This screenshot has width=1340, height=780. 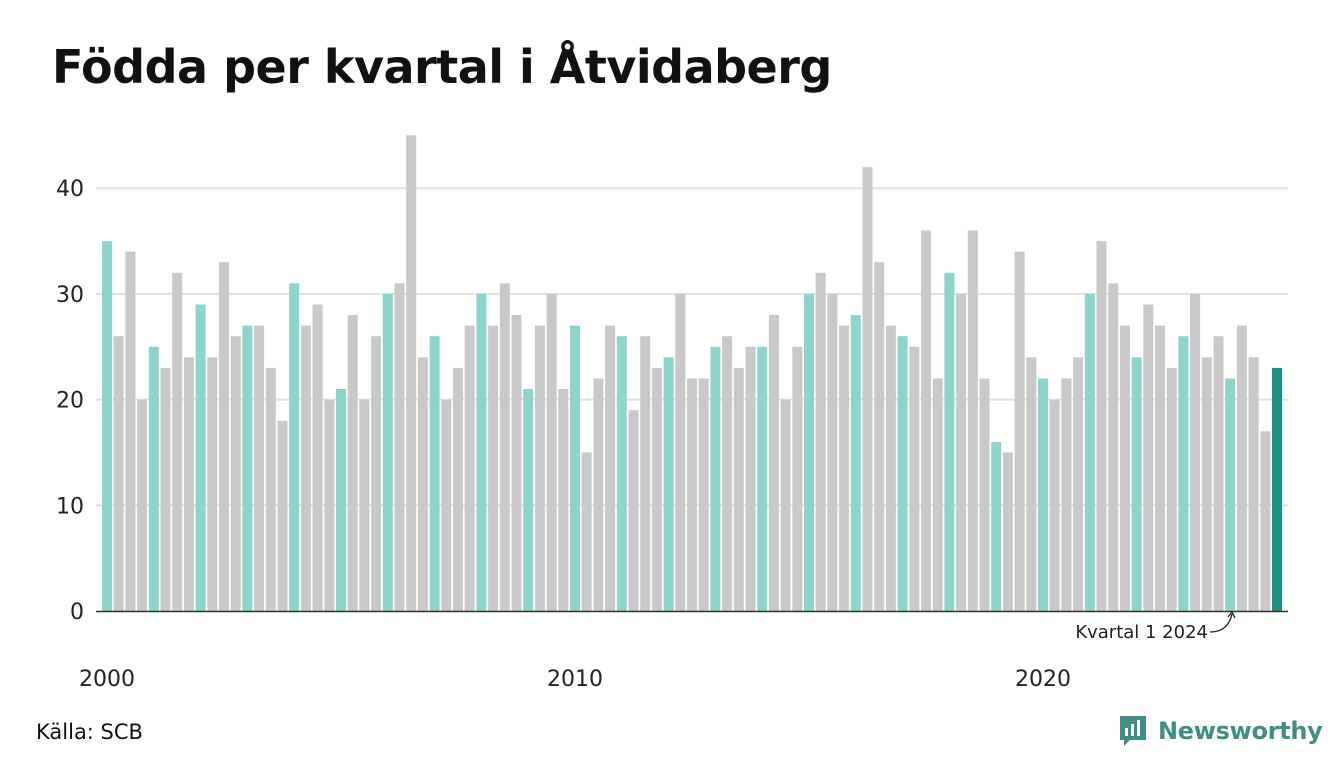 What do you see at coordinates (107, 679) in the screenshot?
I see `x-tick-label: 2000` at bounding box center [107, 679].